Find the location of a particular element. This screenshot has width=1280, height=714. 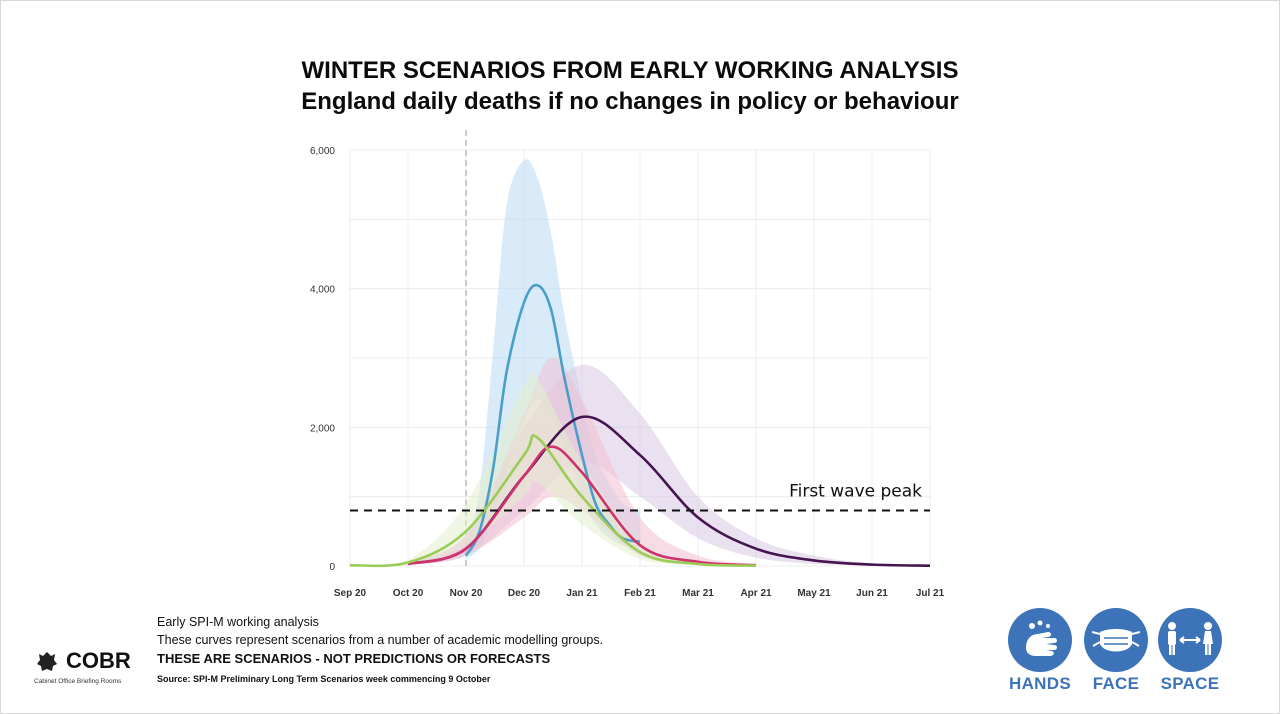

x-tick-label: Sep 20 is located at coordinates (350, 593).